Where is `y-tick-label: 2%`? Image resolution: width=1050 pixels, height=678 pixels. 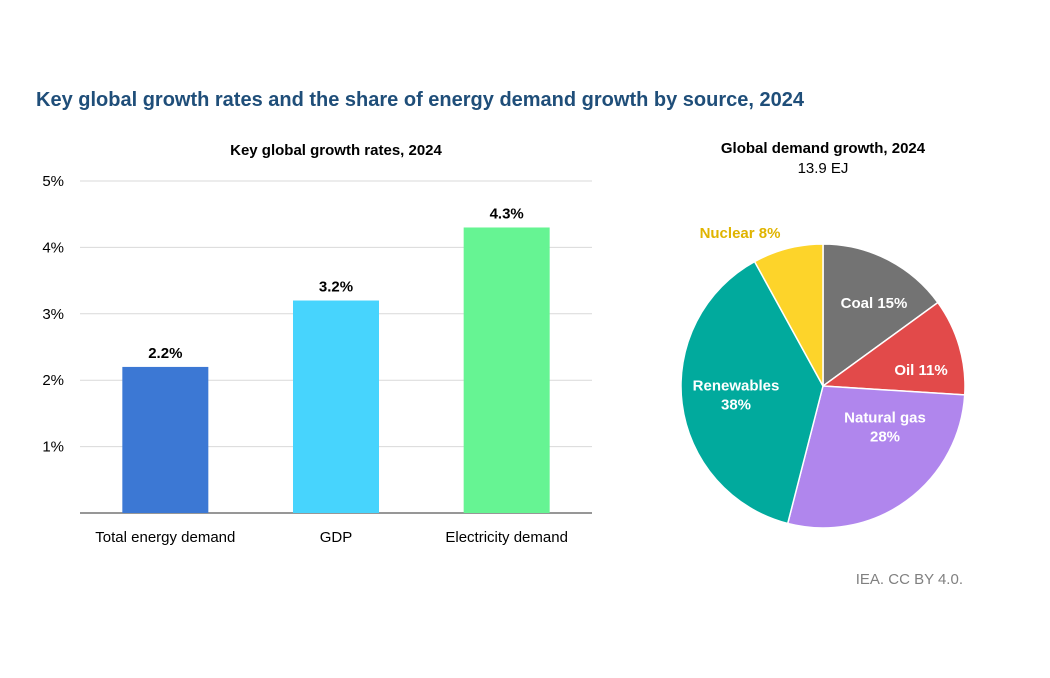
y-tick-label: 2% is located at coordinates (53, 380).